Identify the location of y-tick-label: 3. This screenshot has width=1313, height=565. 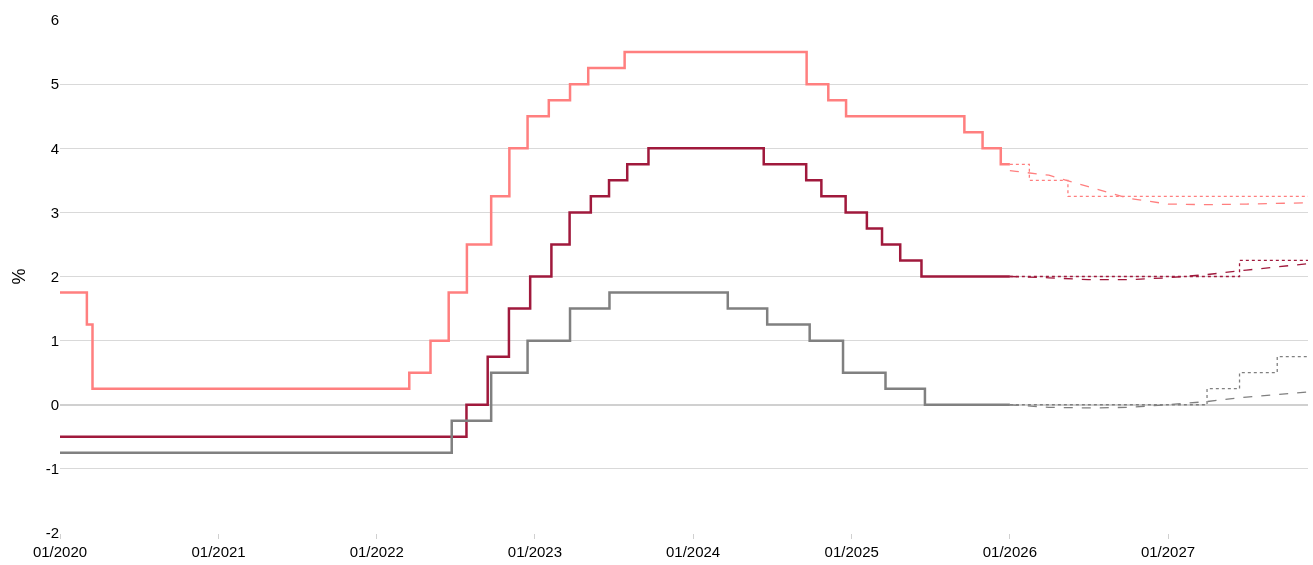
(54, 212).